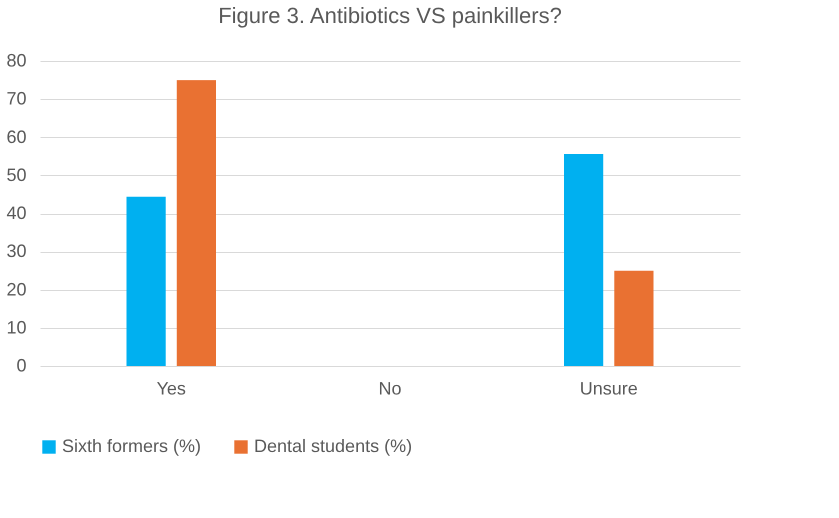  What do you see at coordinates (333, 446) in the screenshot?
I see `legend-label: Dental students (%)` at bounding box center [333, 446].